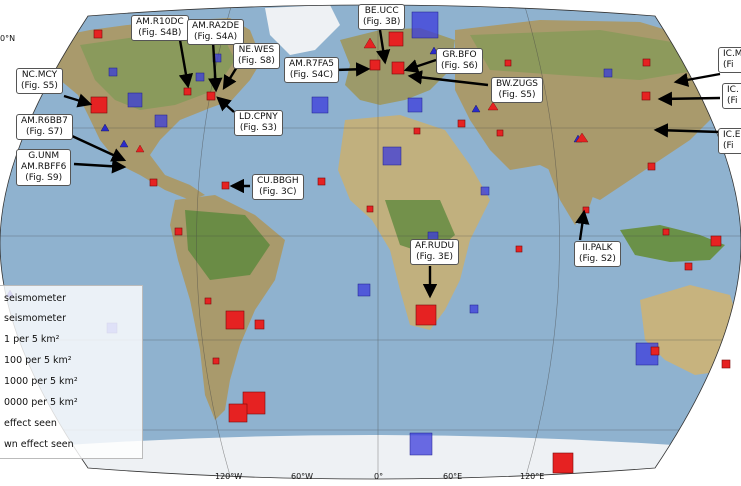 This screenshot has height=486, width=741. I want to click on australia, so click(690, 330).